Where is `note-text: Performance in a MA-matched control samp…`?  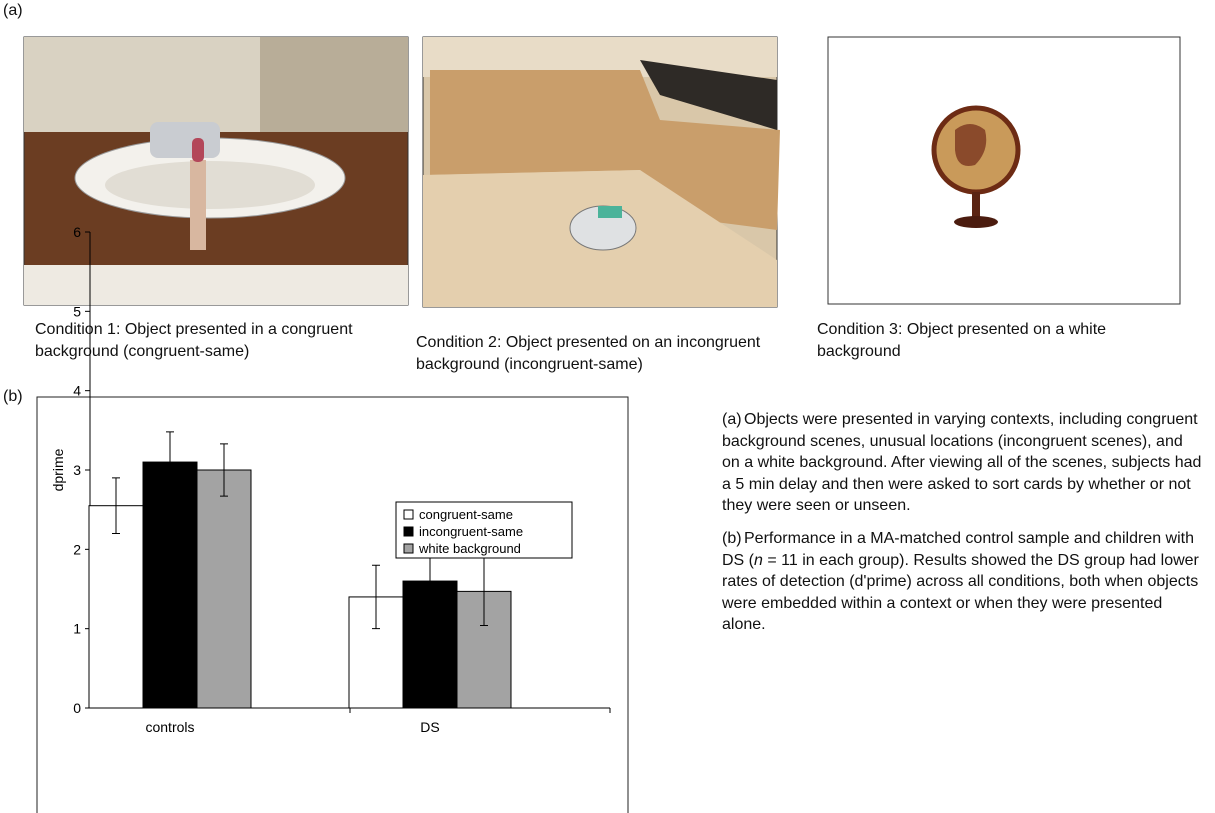 note-text: Performance in a MA-matched control samp… is located at coordinates (962, 582).